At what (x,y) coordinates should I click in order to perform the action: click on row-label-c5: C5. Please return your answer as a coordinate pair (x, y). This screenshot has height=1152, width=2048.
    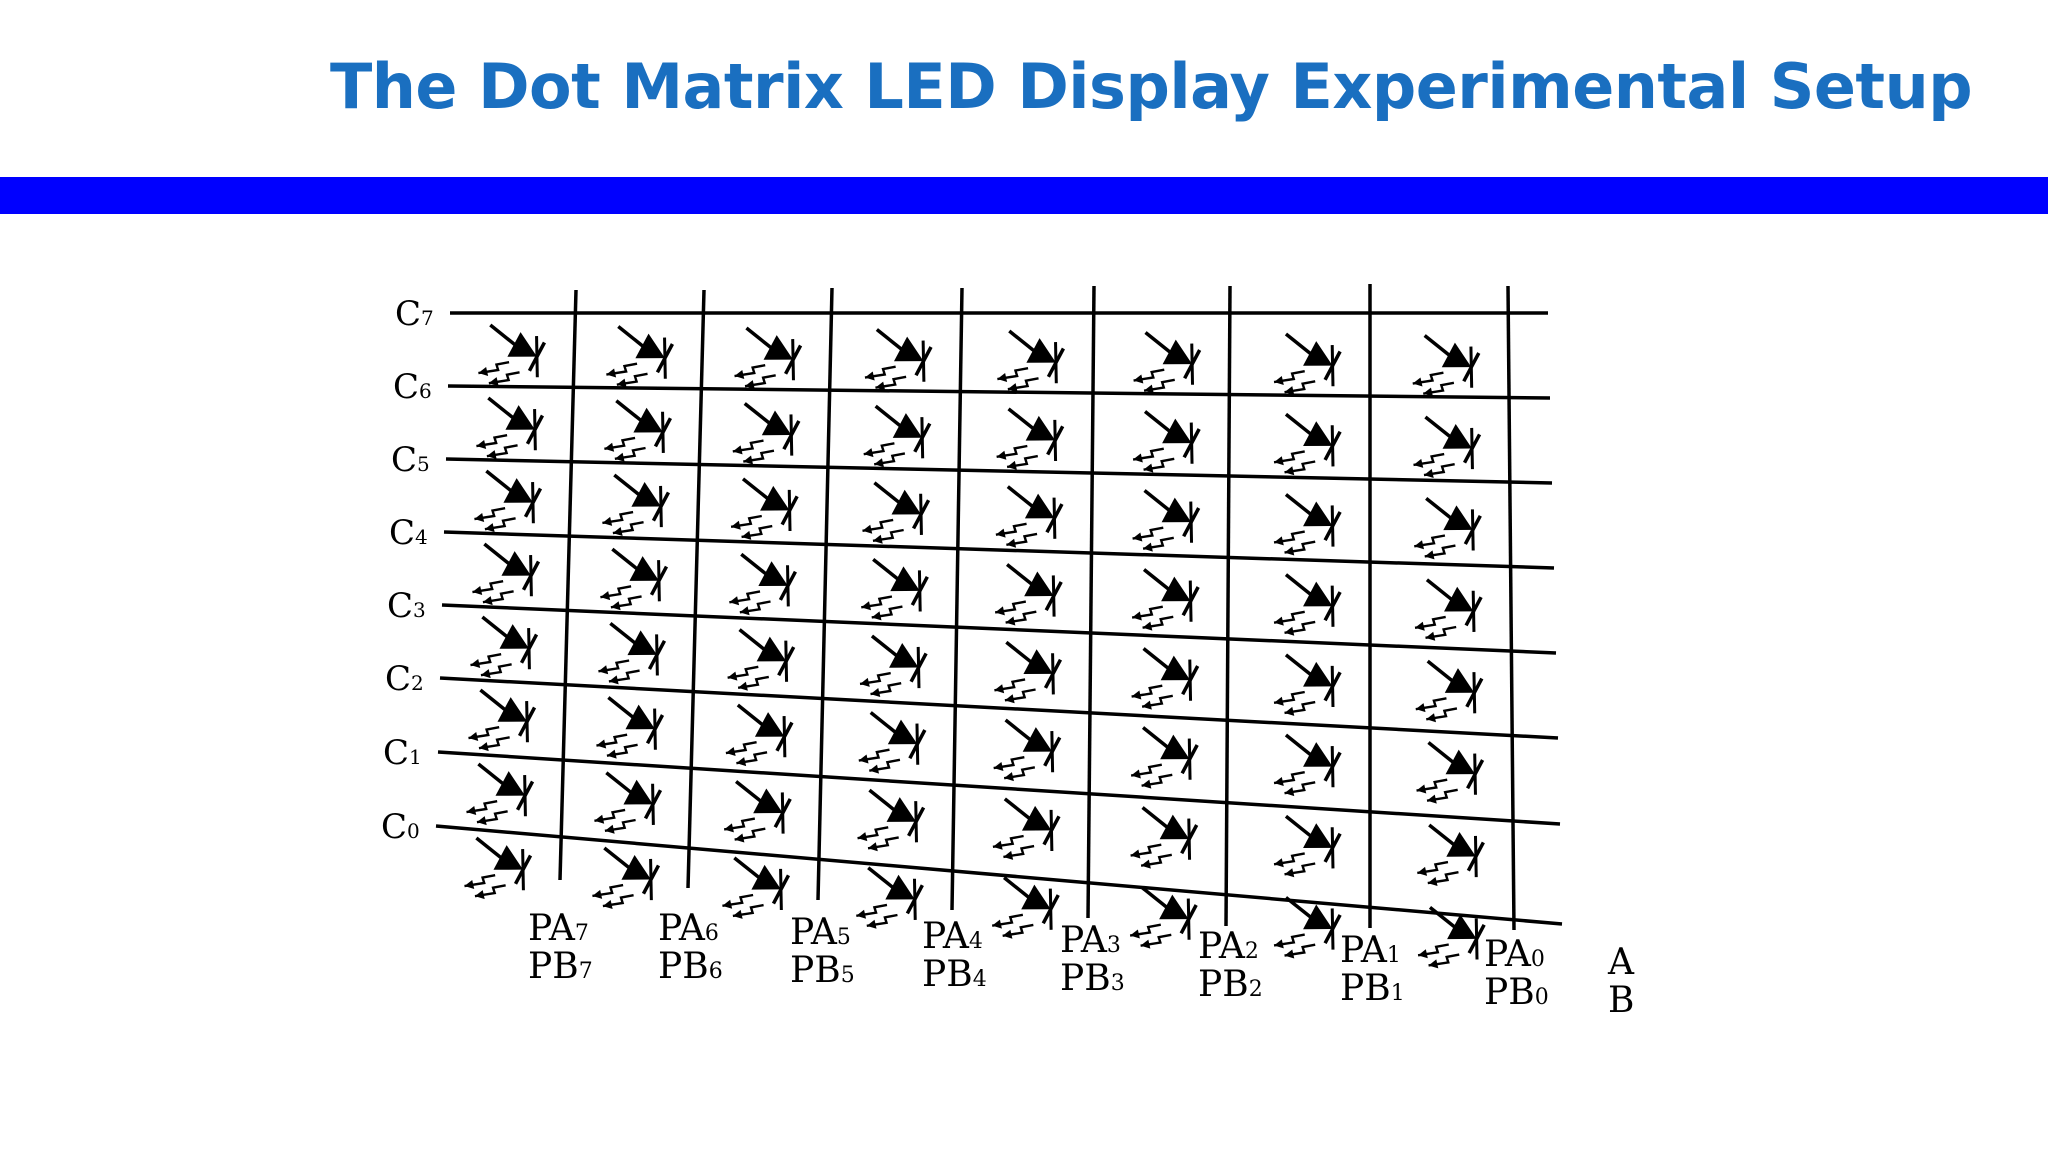
    Looking at the image, I should click on (410, 460).